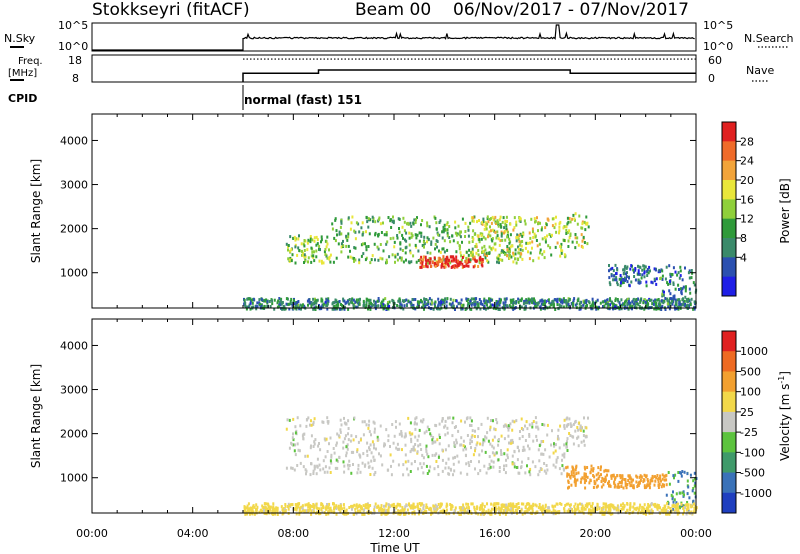  Describe the element at coordinates (394, 533) in the screenshot. I see `time-axis-ticks: 00:00 04:00 08:00 12:00 16:00 20:00 00:00` at that location.